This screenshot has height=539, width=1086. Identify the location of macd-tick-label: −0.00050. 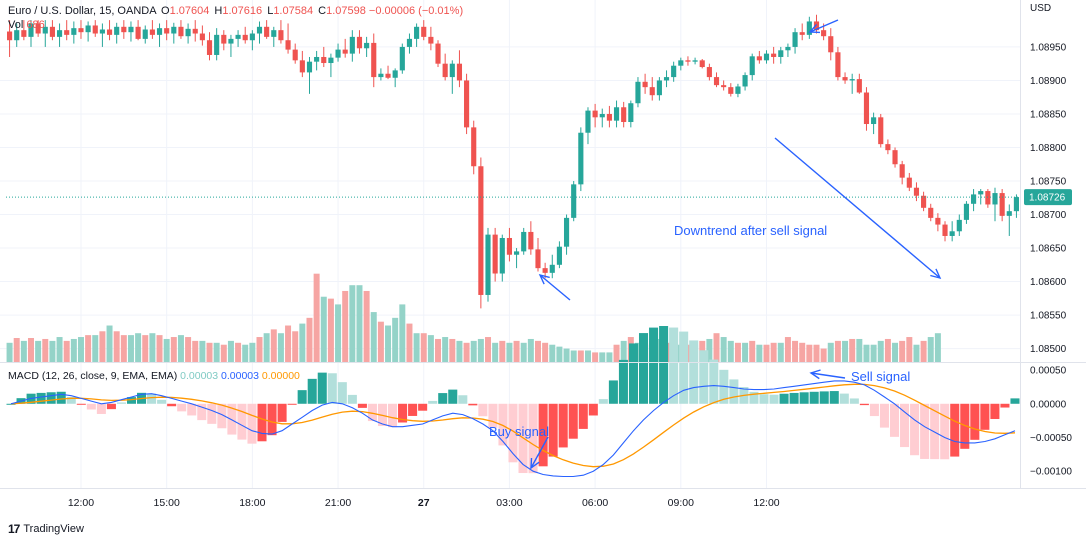
(1051, 438).